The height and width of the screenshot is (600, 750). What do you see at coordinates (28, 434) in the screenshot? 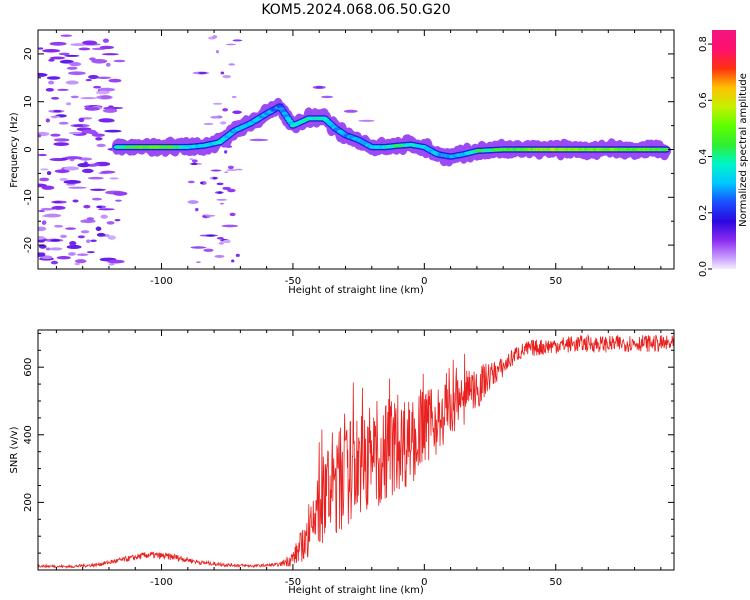
I see `y-tick-label: 400` at bounding box center [28, 434].